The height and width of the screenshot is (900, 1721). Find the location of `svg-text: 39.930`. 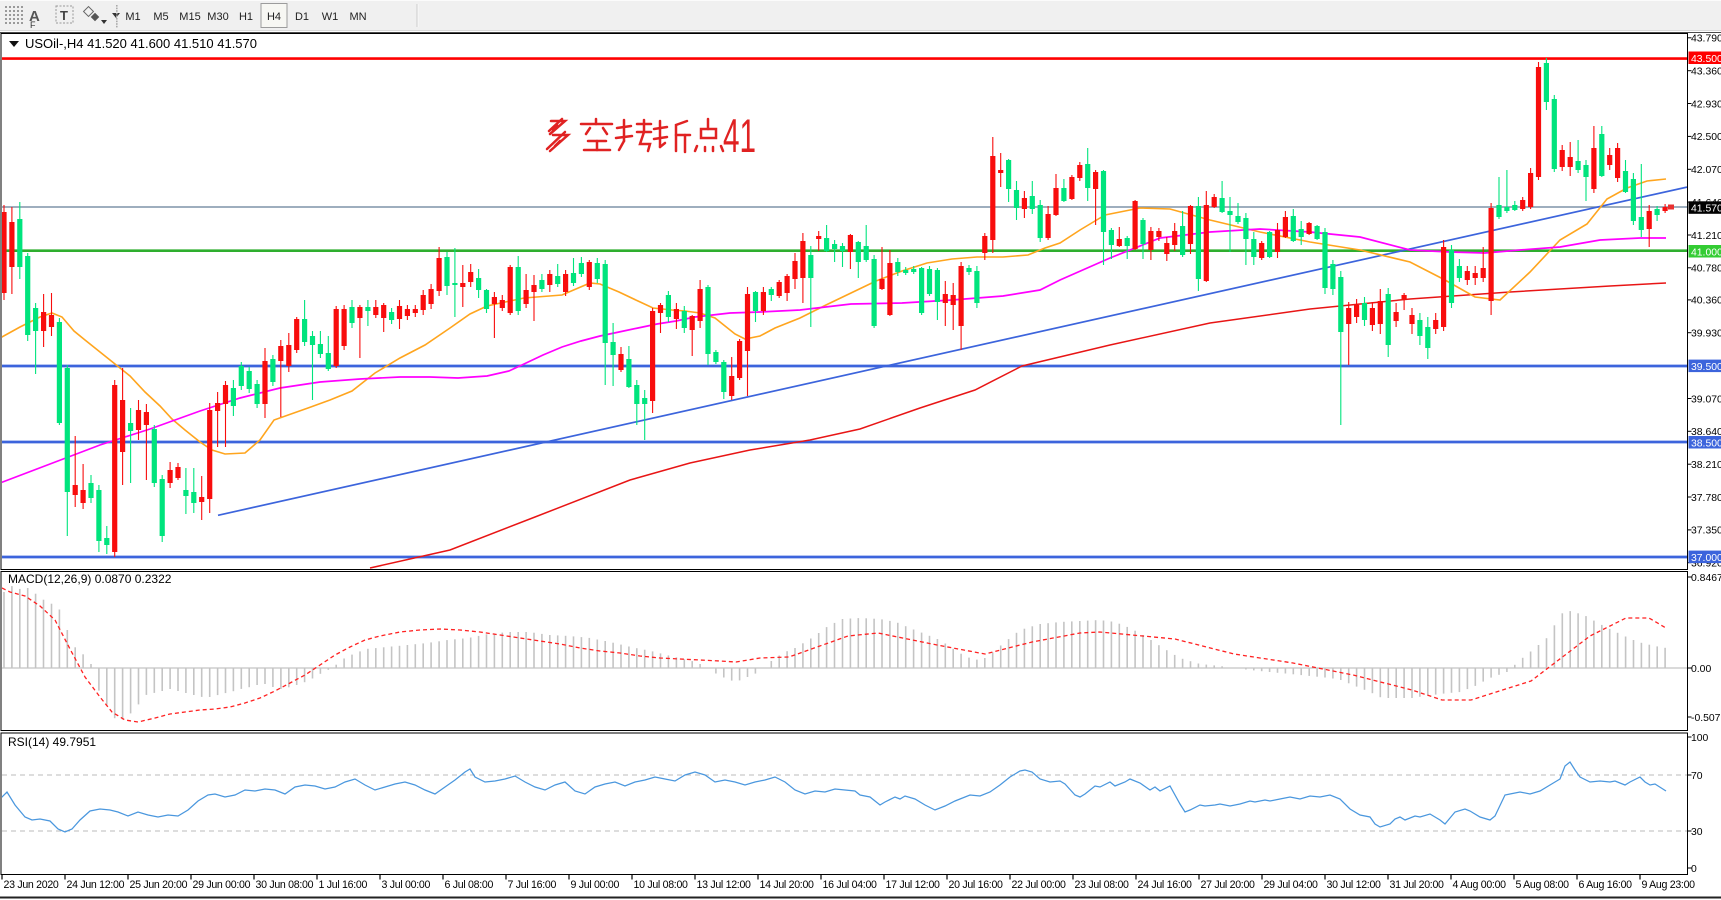

svg-text: 39.930 is located at coordinates (1706, 334).